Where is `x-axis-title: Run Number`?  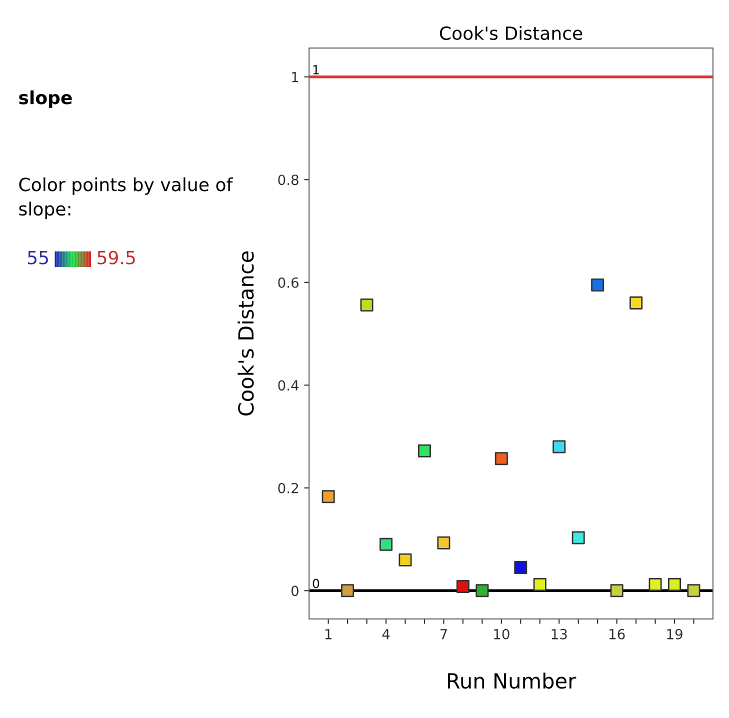 x-axis-title: Run Number is located at coordinates (512, 680).